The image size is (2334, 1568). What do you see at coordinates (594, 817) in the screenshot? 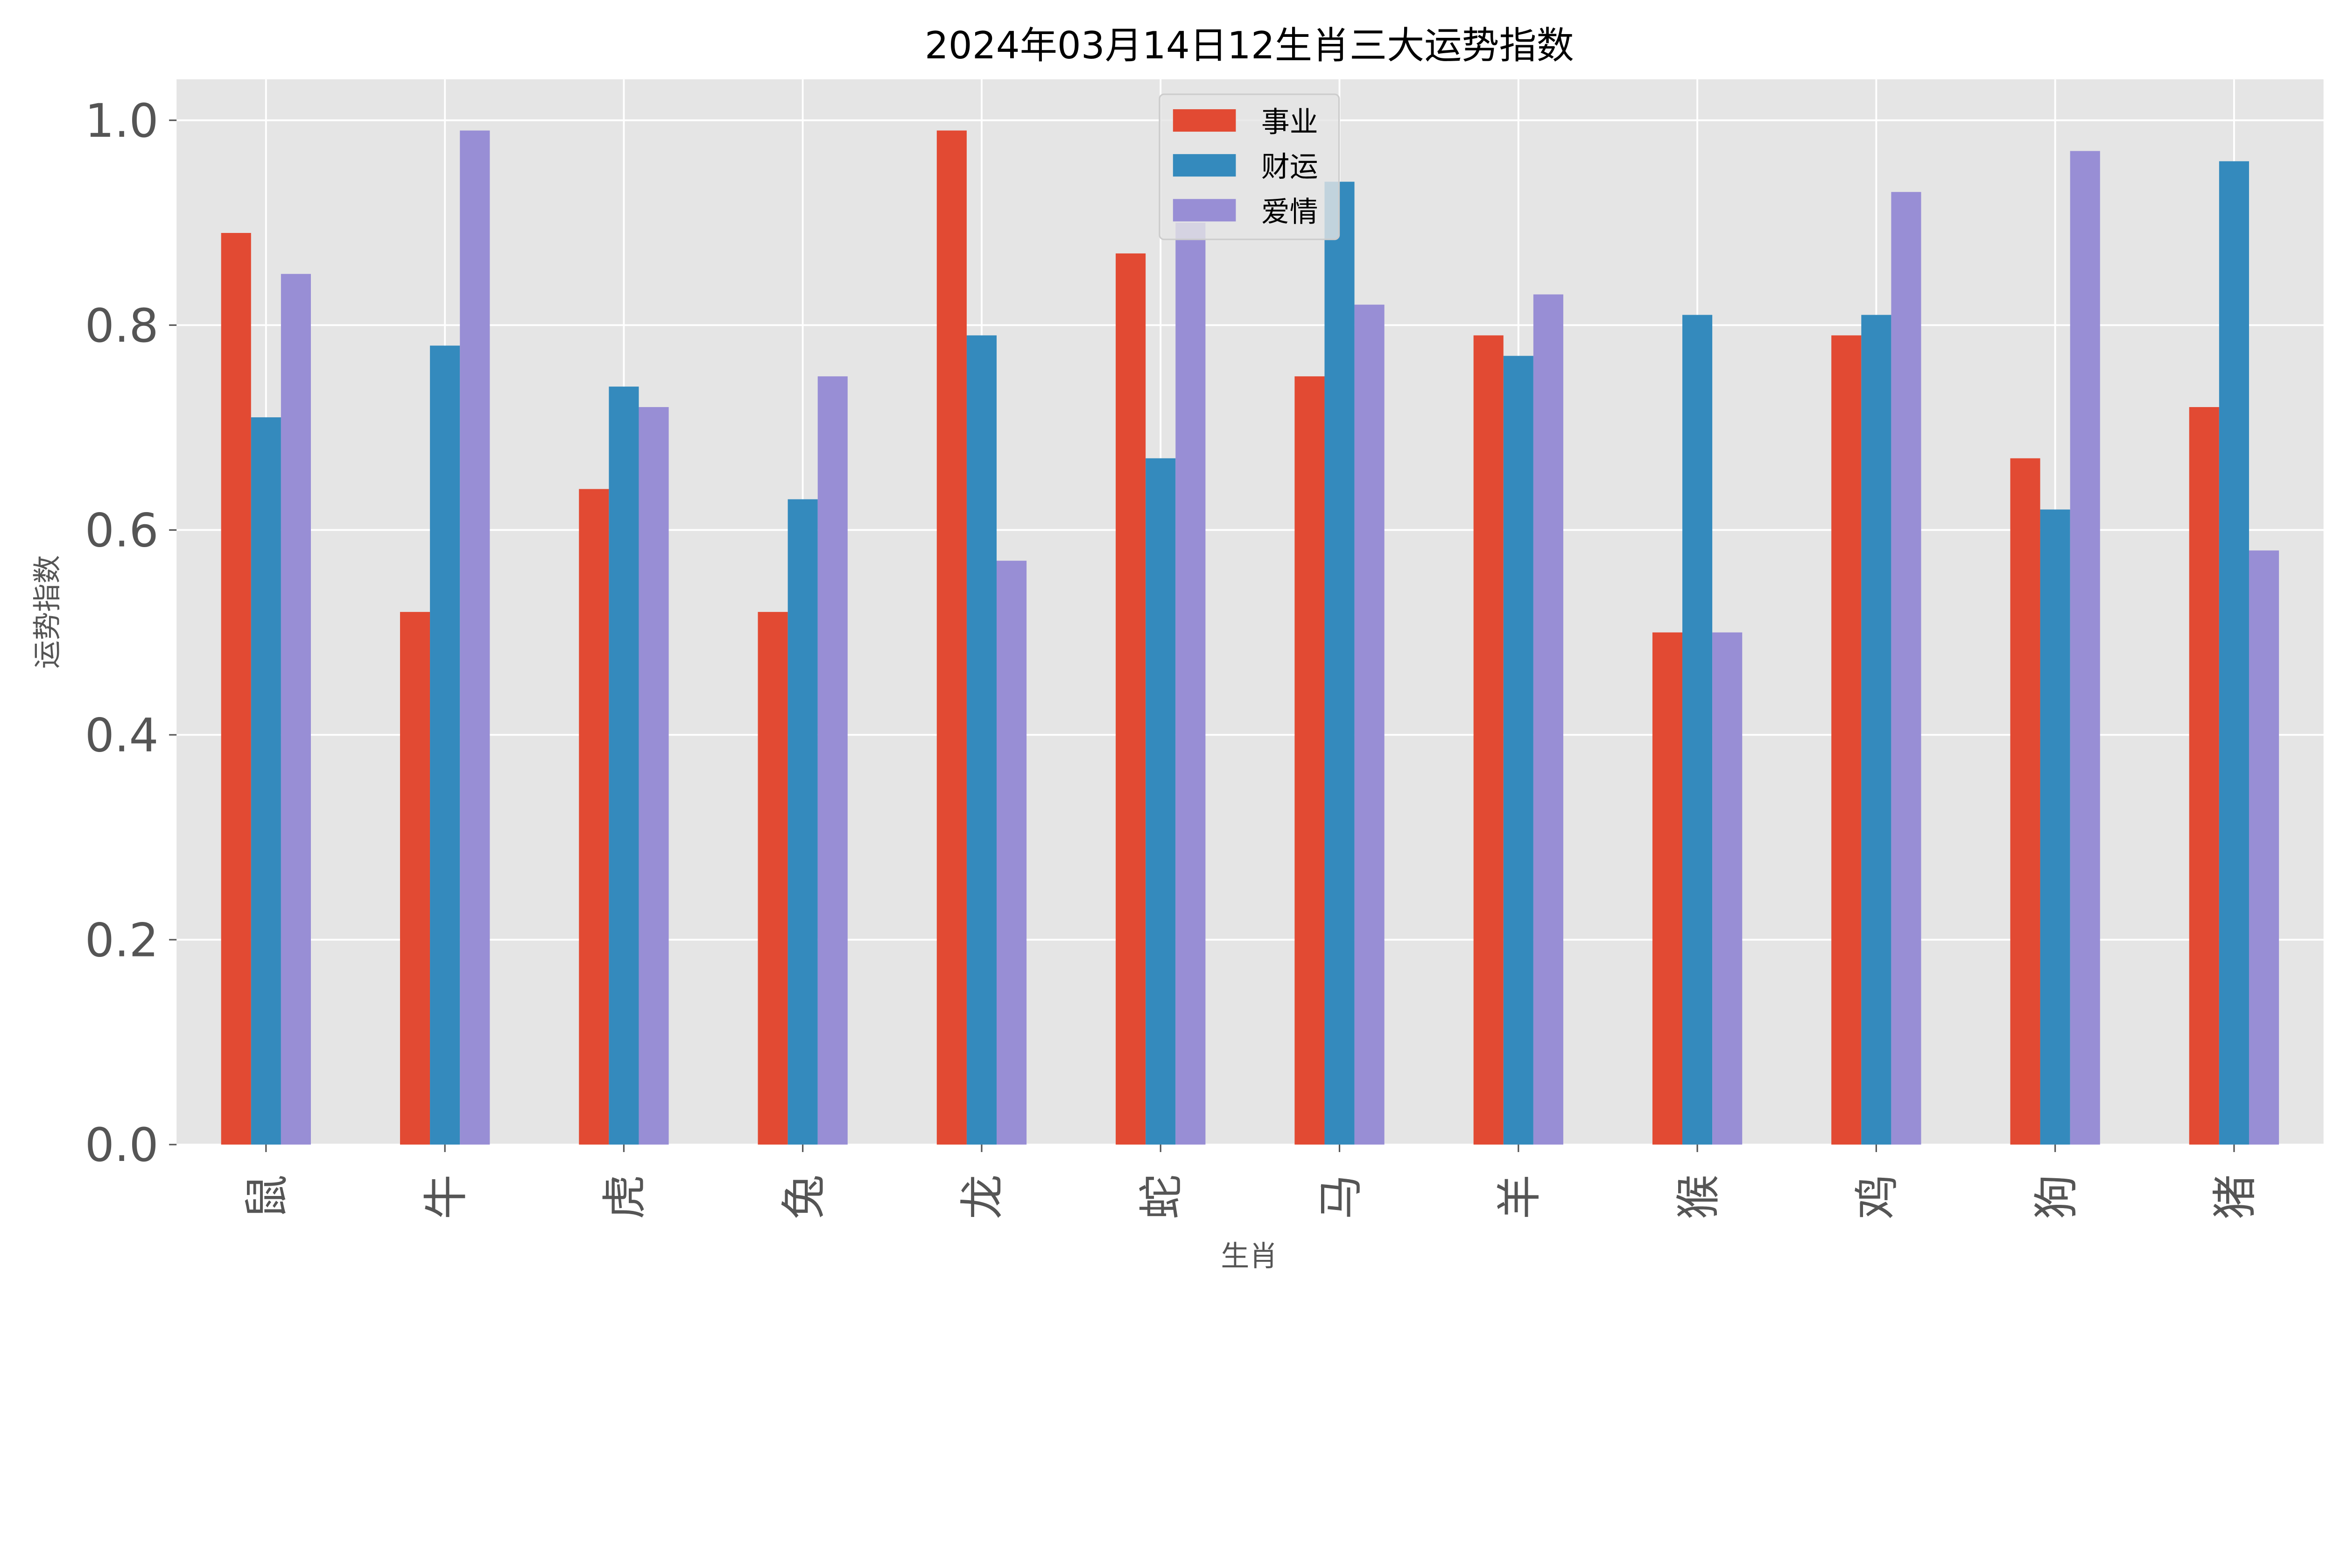
I see `bar-事业-虎` at bounding box center [594, 817].